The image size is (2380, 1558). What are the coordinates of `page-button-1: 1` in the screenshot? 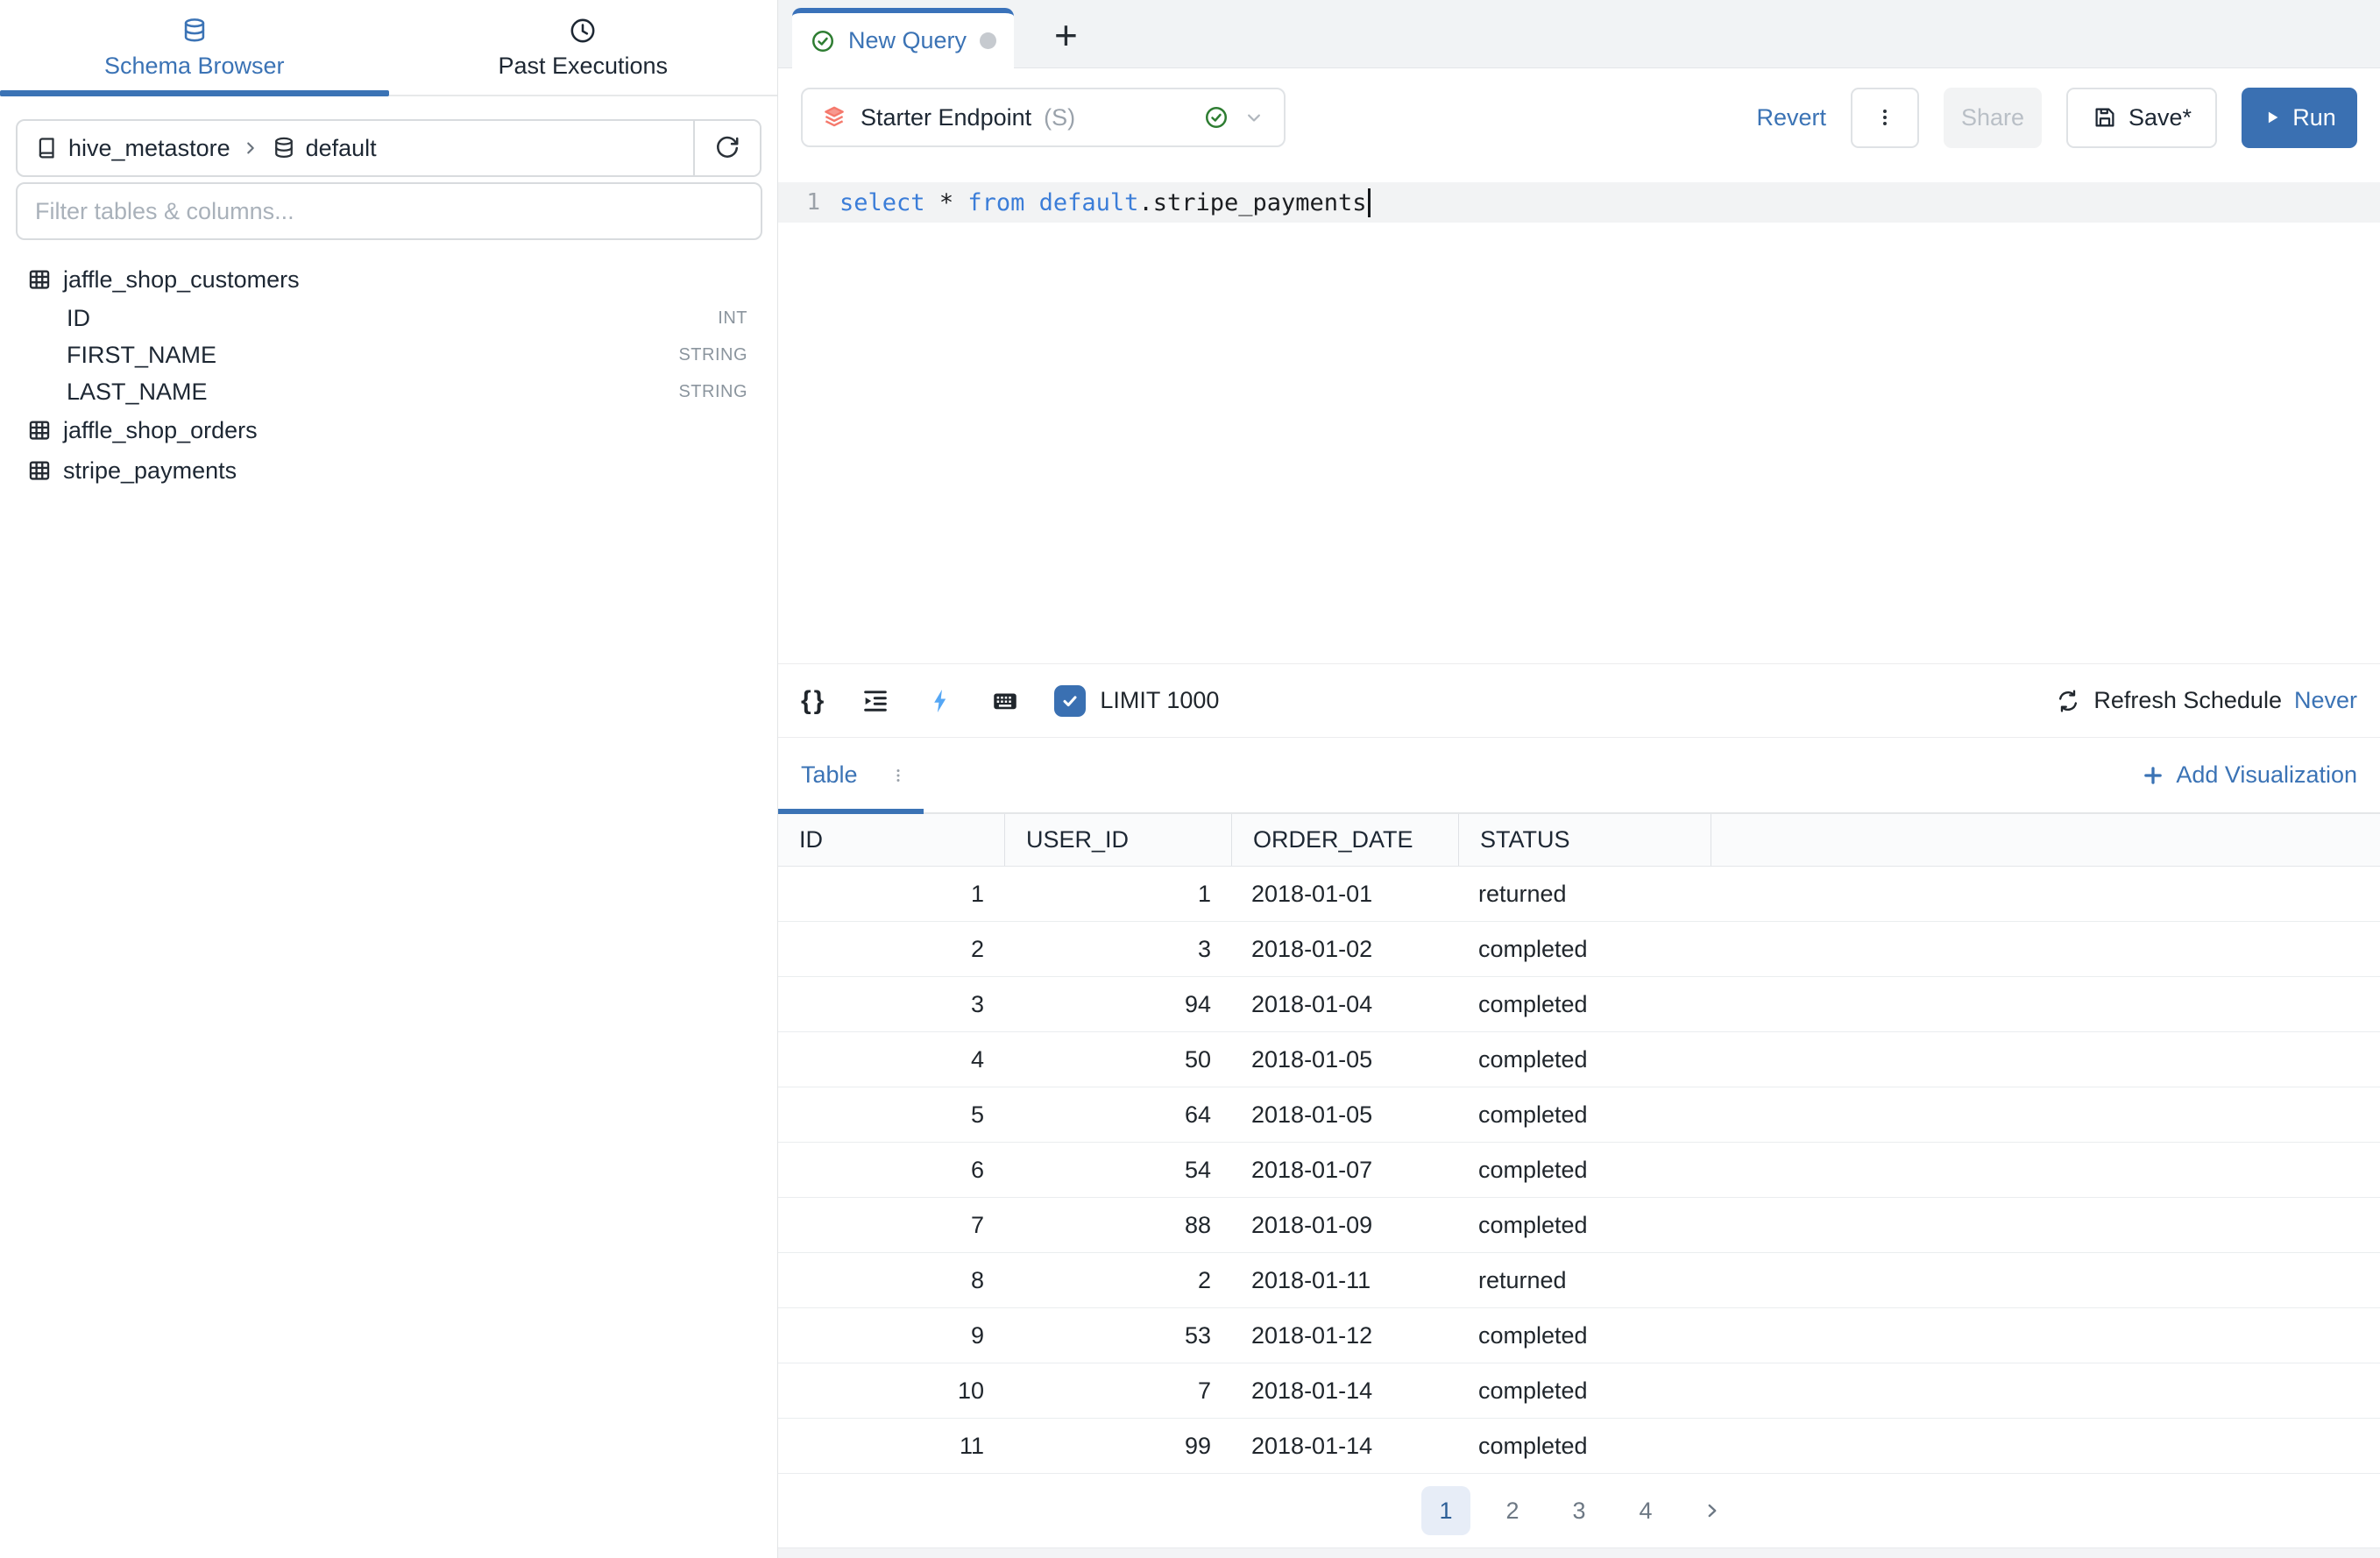 It's located at (1445, 1510).